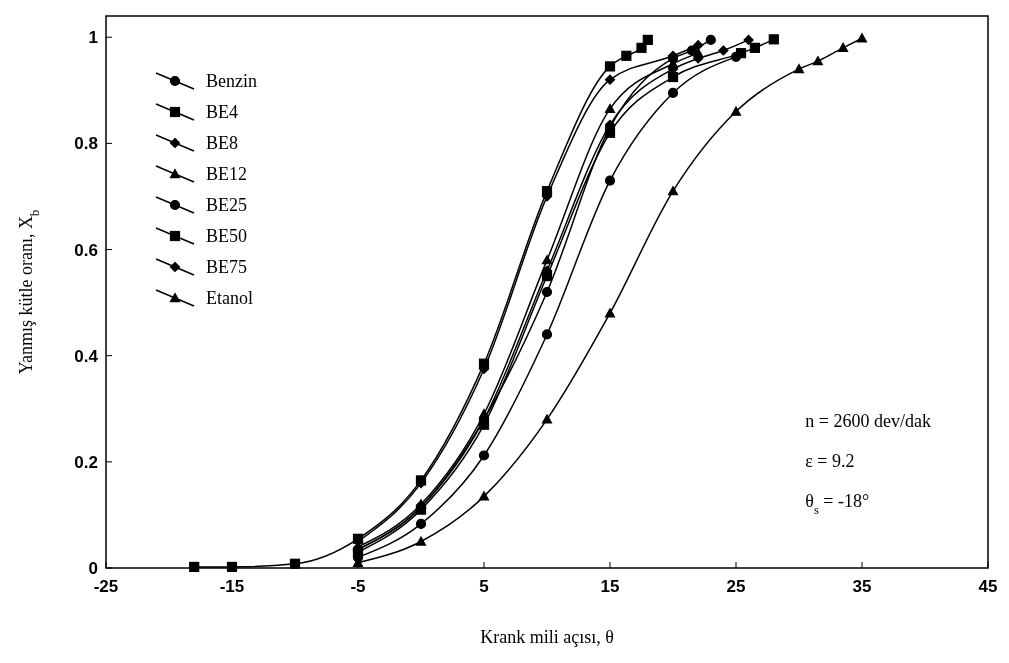 The image size is (1009, 663). What do you see at coordinates (86, 144) in the screenshot?
I see `y-tick-label: 0.8` at bounding box center [86, 144].